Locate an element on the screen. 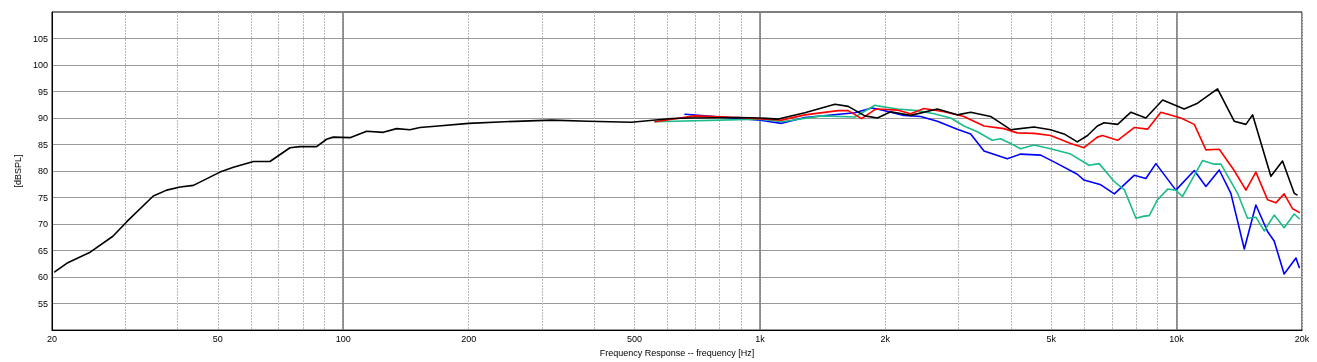  y-tick-label: 85 is located at coordinates (42, 144).